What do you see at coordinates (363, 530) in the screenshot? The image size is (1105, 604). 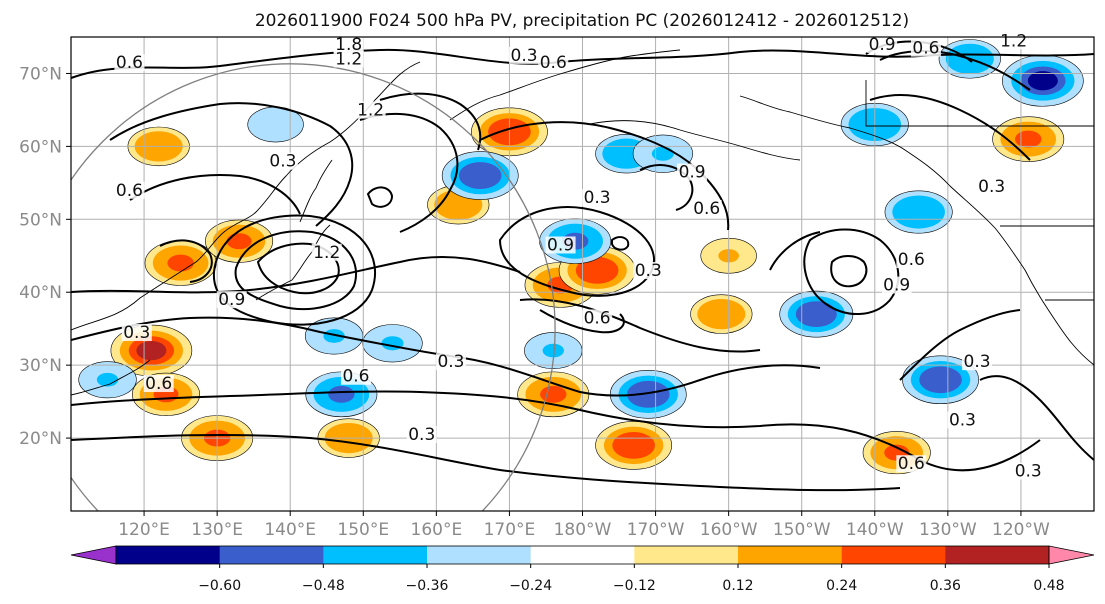 I see `lon-tick-label: 150°E` at bounding box center [363, 530].